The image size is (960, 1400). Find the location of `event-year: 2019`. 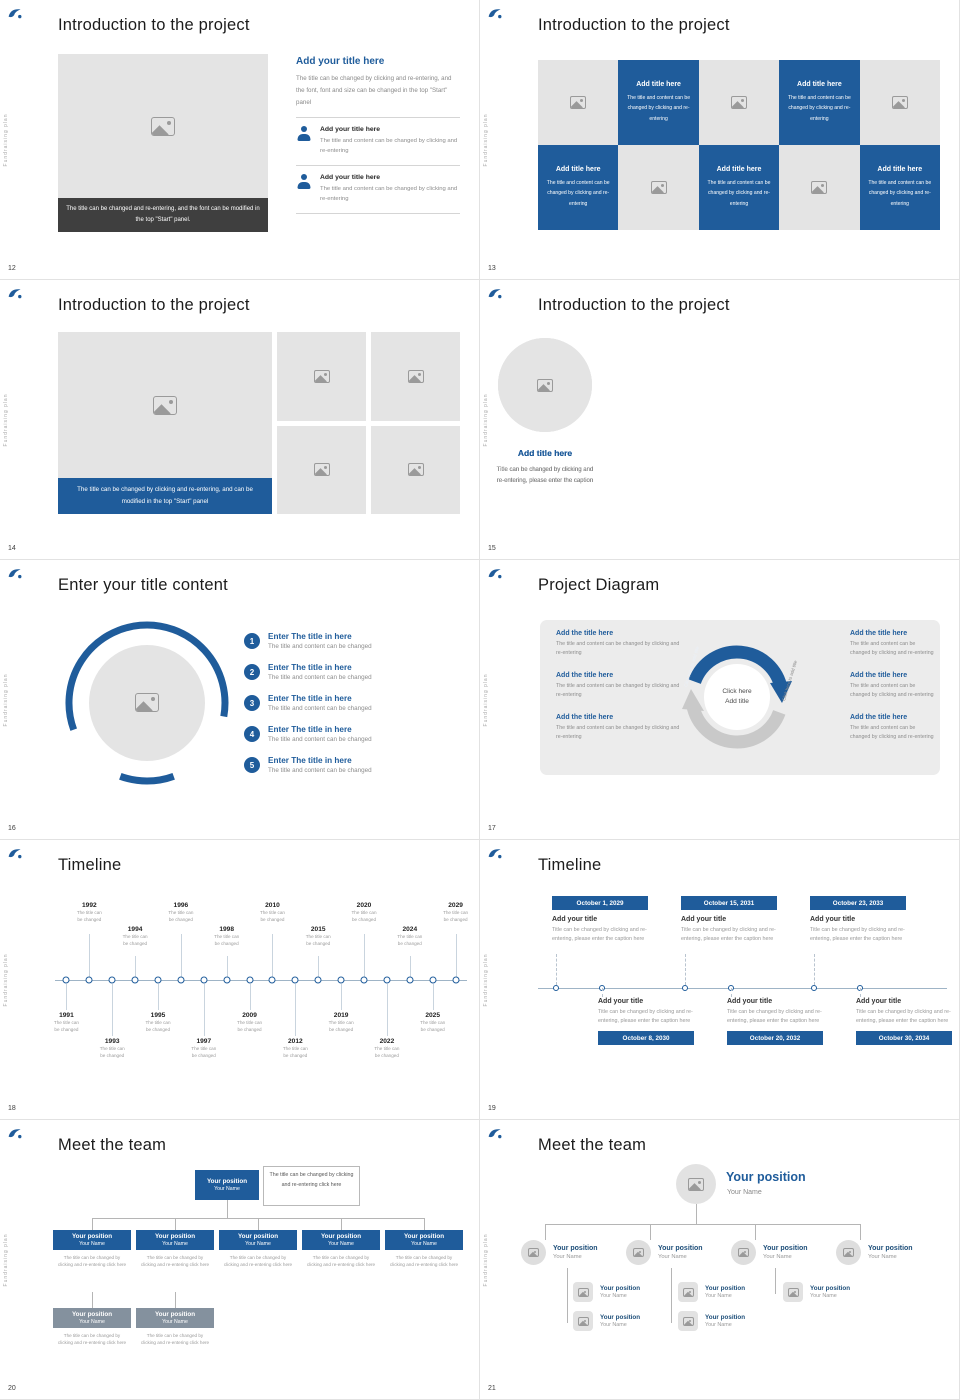

event-year: 2019 is located at coordinates (341, 1015).